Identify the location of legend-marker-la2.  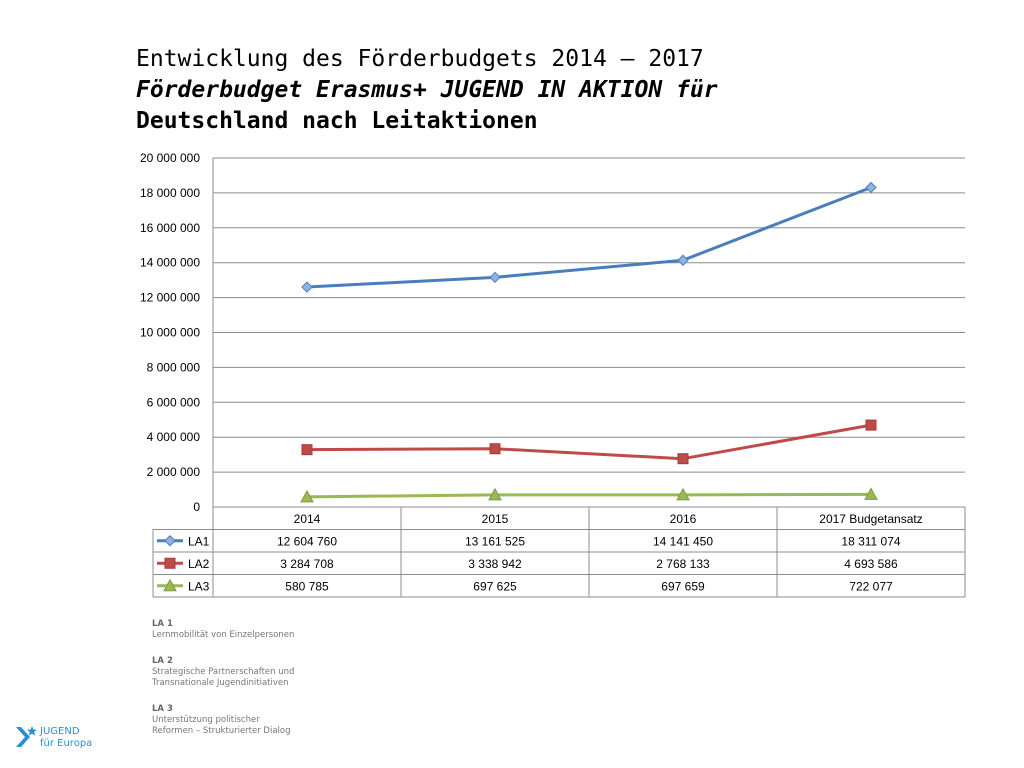
(170, 563).